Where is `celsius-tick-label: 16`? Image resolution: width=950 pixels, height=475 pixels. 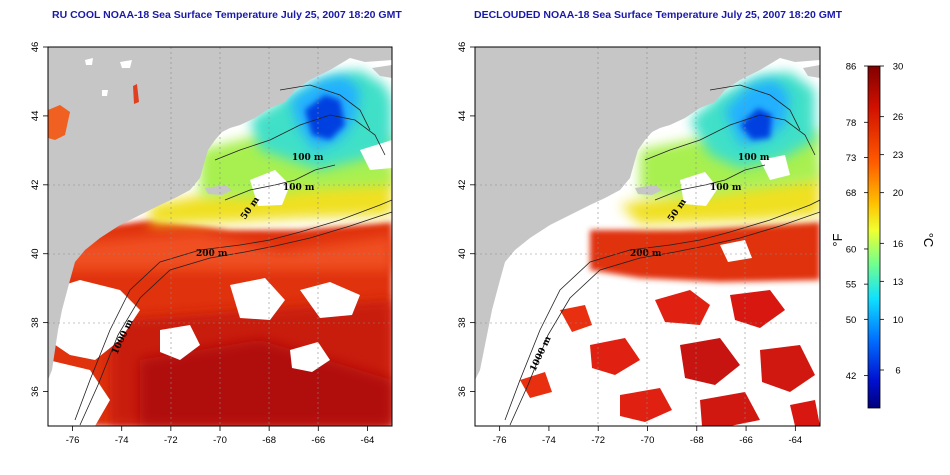
celsius-tick-label: 16 is located at coordinates (898, 244).